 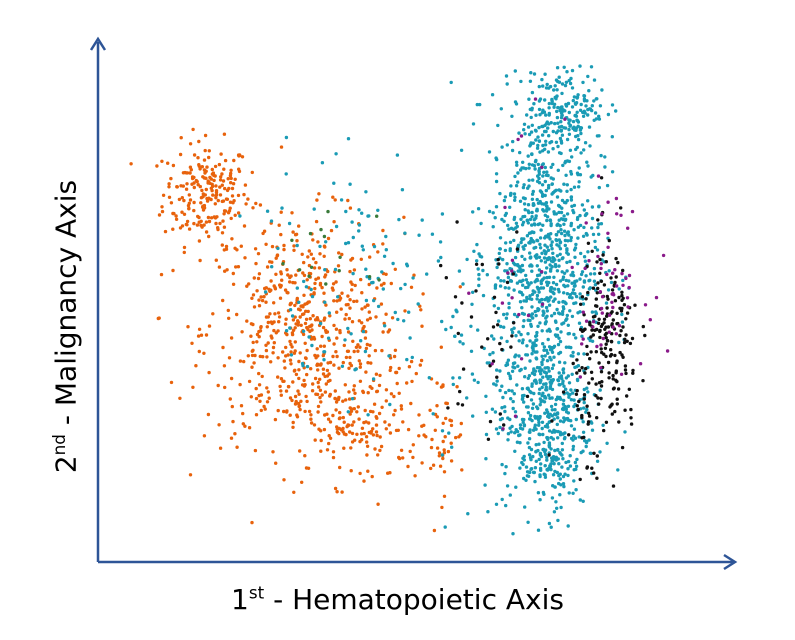 What do you see at coordinates (310, 233) in the screenshot?
I see `data-point-green` at bounding box center [310, 233].